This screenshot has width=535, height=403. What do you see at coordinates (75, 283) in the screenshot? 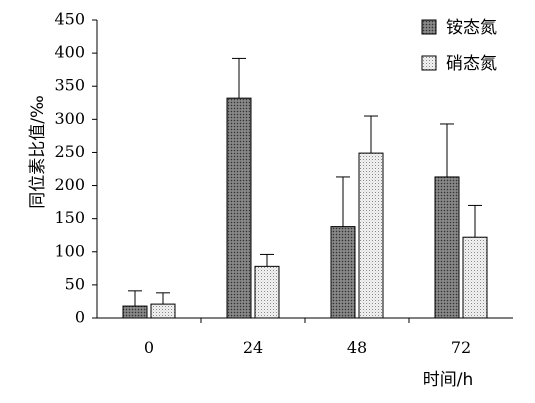
I see `y-tick-label: 50` at bounding box center [75, 283].